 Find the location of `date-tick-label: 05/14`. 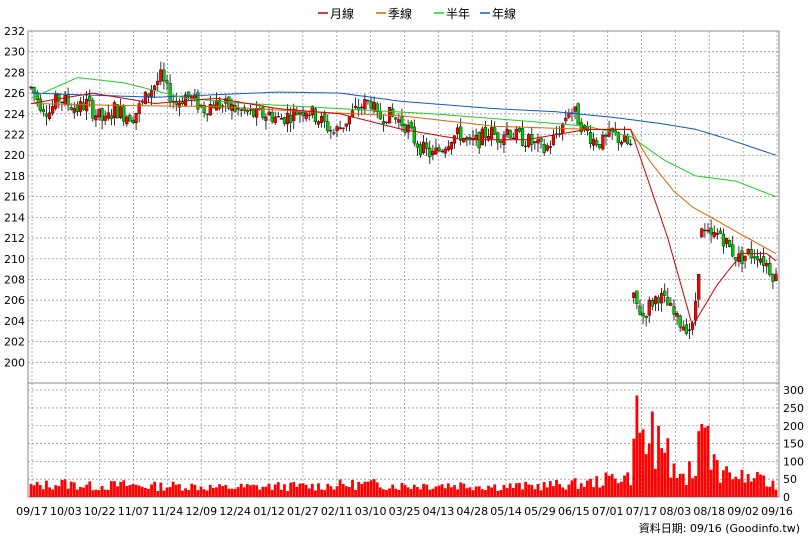

date-tick-label: 05/14 is located at coordinates (506, 511).